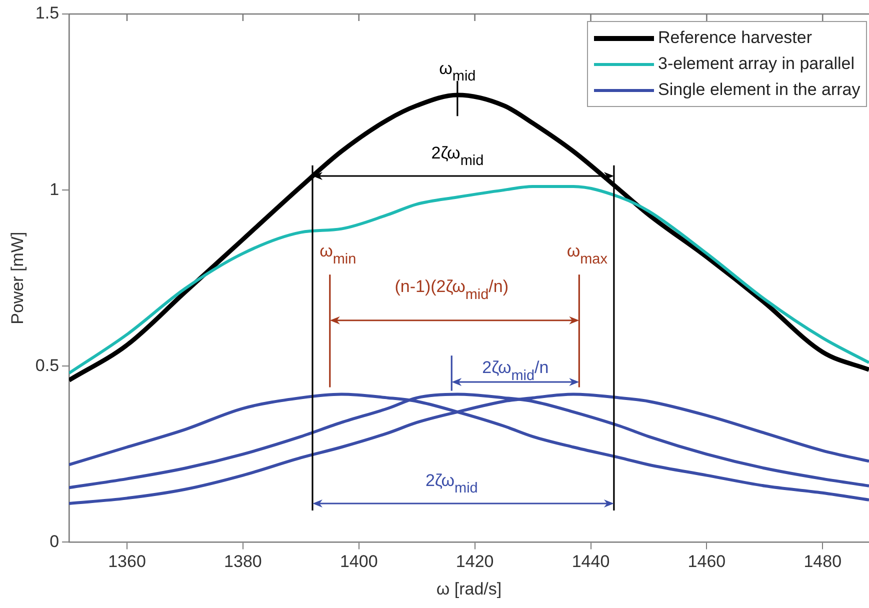  What do you see at coordinates (47, 365) in the screenshot?
I see `y-tick-label: 0.5` at bounding box center [47, 365].